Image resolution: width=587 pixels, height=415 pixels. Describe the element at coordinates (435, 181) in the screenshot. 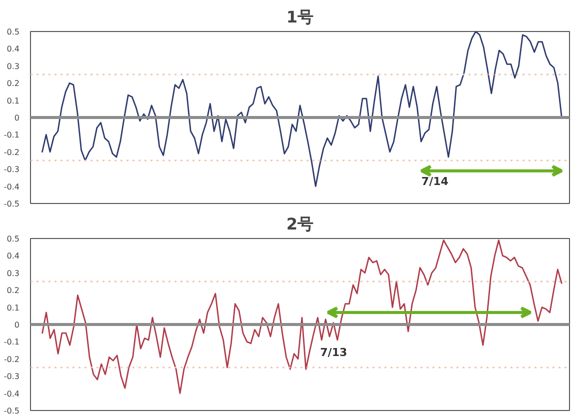

I see `annotation: 7/14` at that location.